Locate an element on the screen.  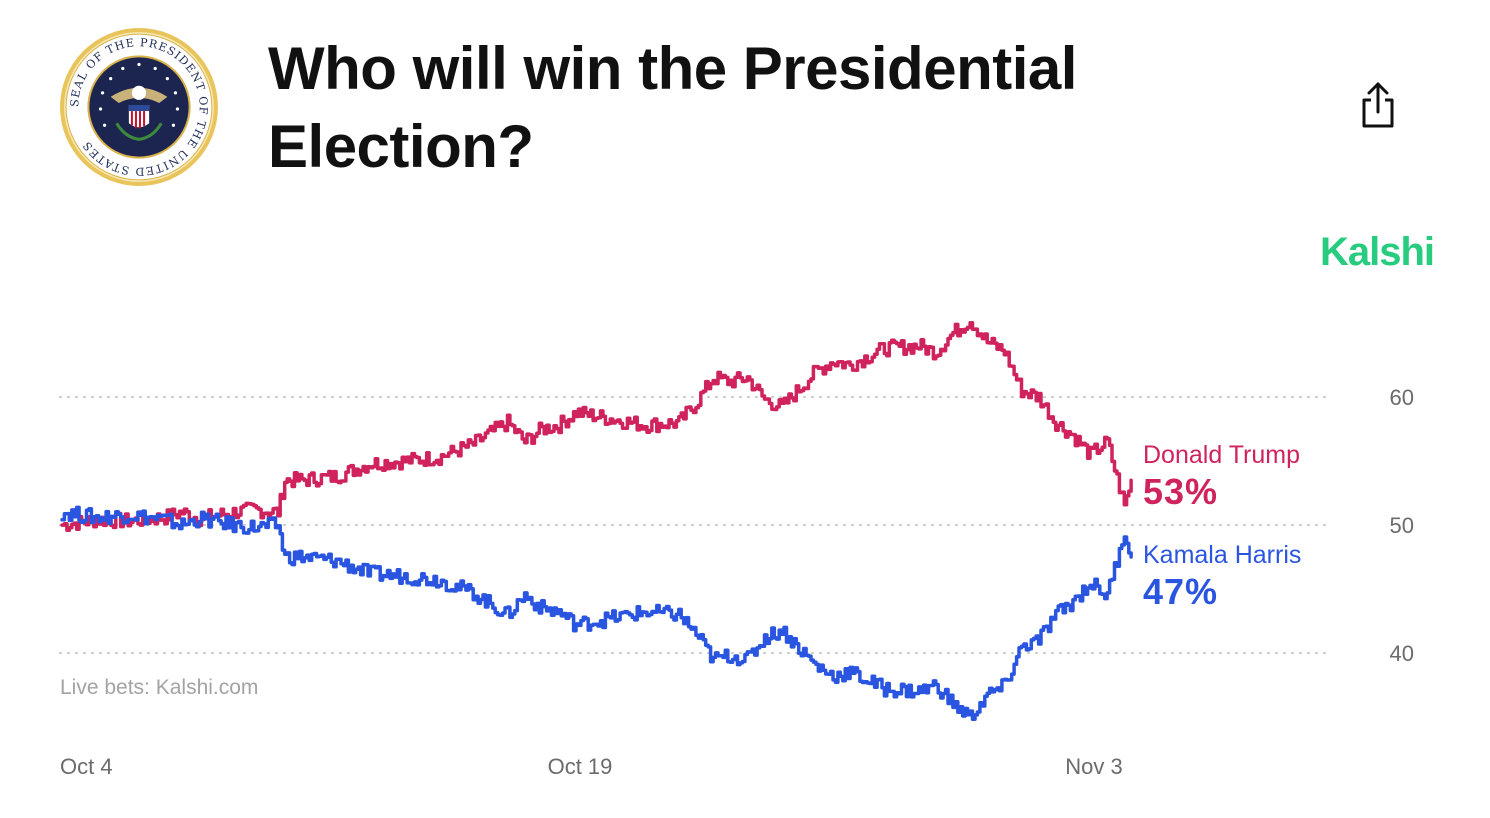
share-icon is located at coordinates (1378, 106).